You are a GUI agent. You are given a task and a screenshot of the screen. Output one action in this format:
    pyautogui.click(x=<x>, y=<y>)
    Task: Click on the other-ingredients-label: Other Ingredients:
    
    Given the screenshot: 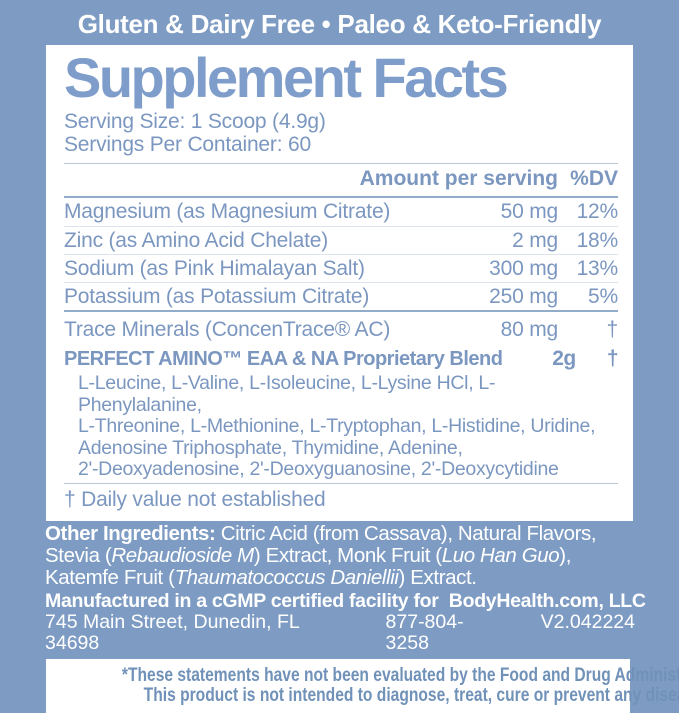 What is the action you would take?
    pyautogui.click(x=133, y=533)
    